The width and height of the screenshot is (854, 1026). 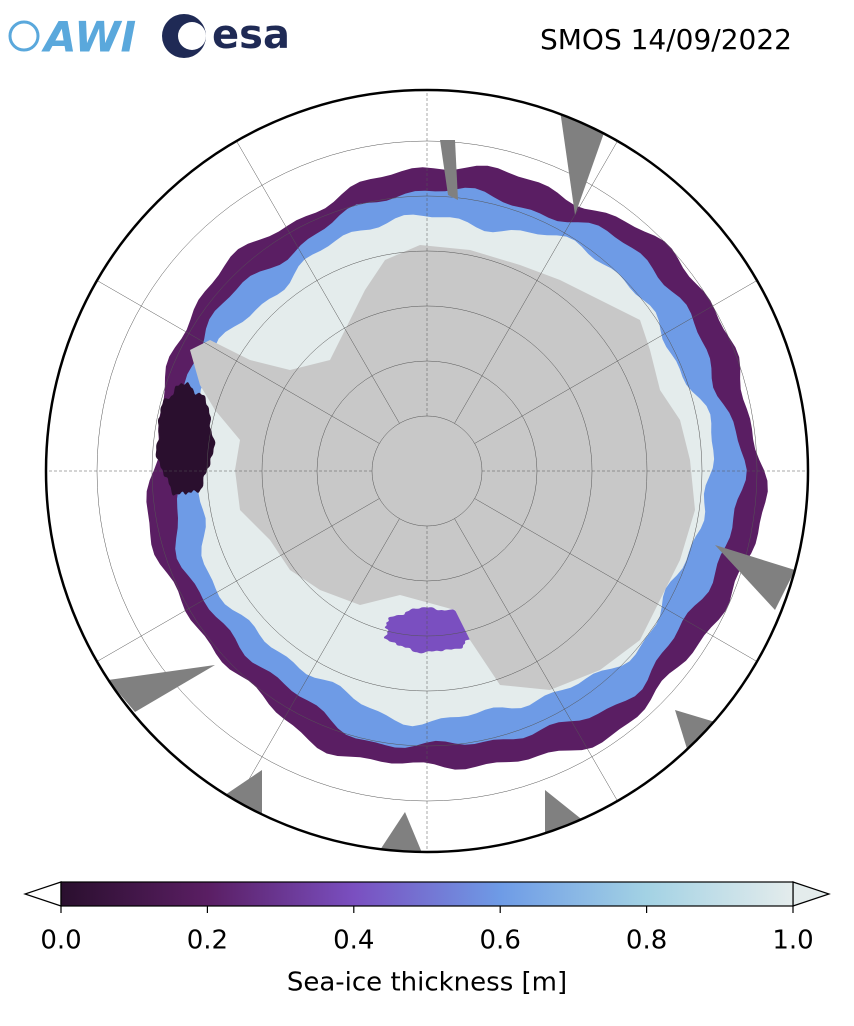 What do you see at coordinates (60, 941) in the screenshot?
I see `colorbar-tick-label: 0.0` at bounding box center [60, 941].